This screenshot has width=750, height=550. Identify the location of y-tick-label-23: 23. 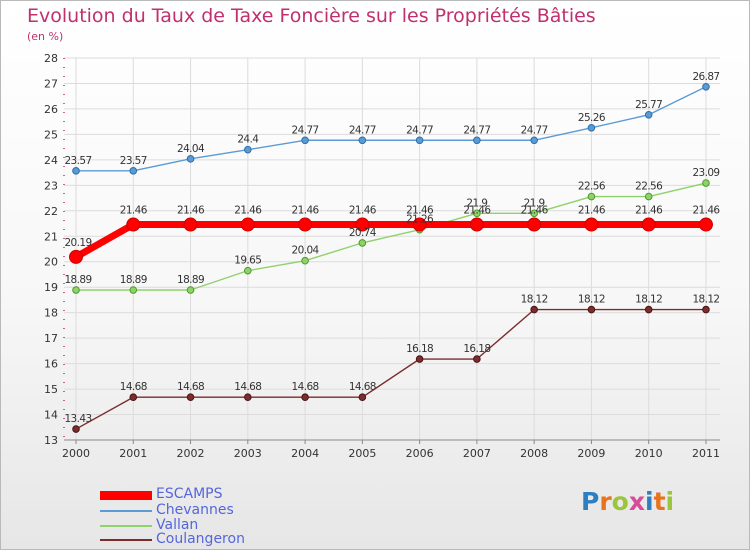
(51, 185).